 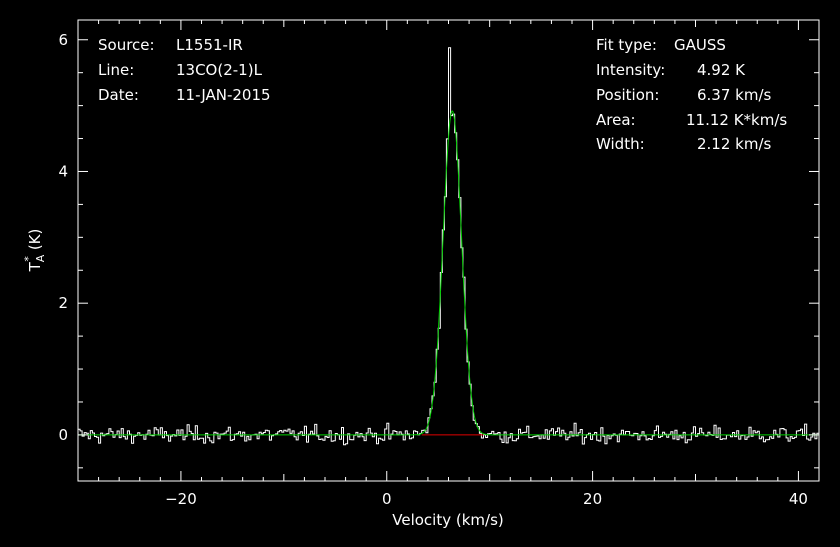 I want to click on y-axis-title-unit: (K), so click(x=35, y=240).